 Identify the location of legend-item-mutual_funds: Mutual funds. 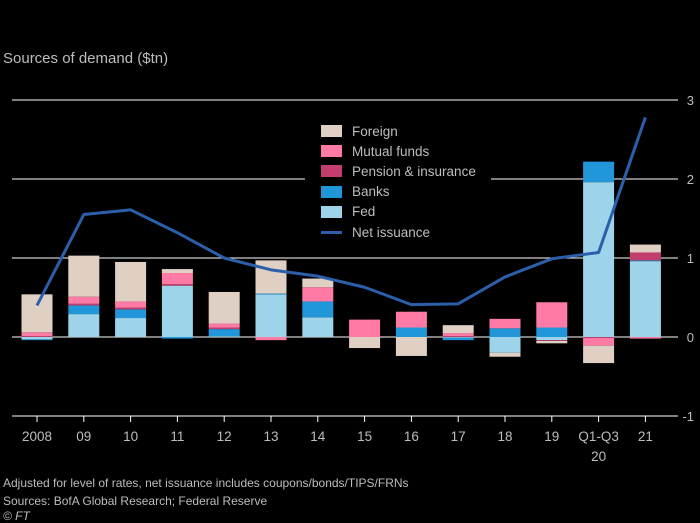
(398, 151).